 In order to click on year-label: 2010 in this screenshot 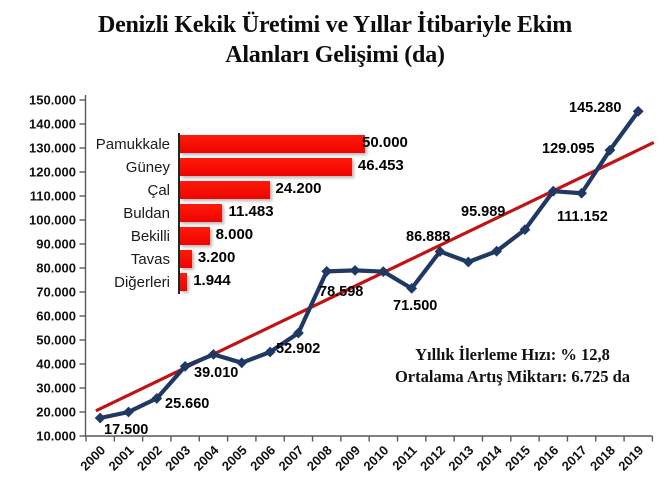, I will do `click(375, 458)`.